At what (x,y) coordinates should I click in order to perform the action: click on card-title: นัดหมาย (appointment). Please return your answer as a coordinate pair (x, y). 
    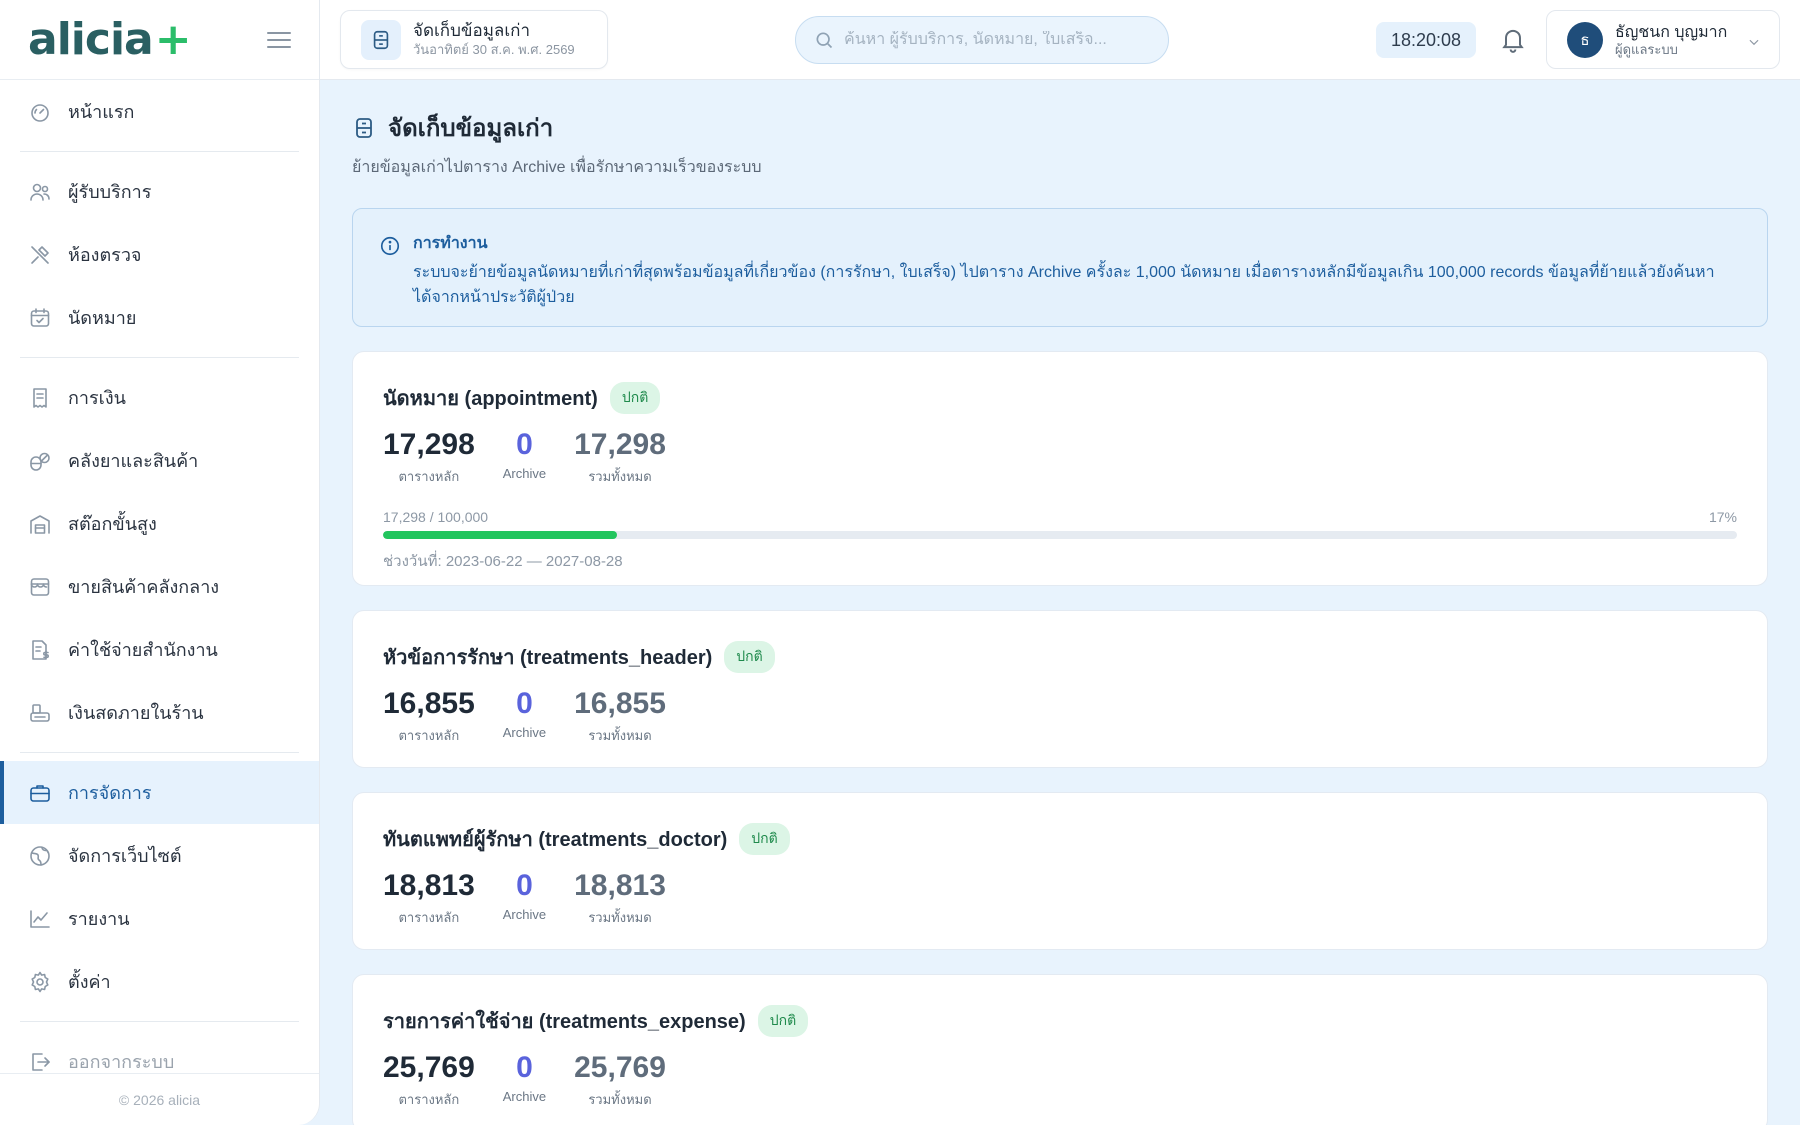
    Looking at the image, I should click on (490, 399).